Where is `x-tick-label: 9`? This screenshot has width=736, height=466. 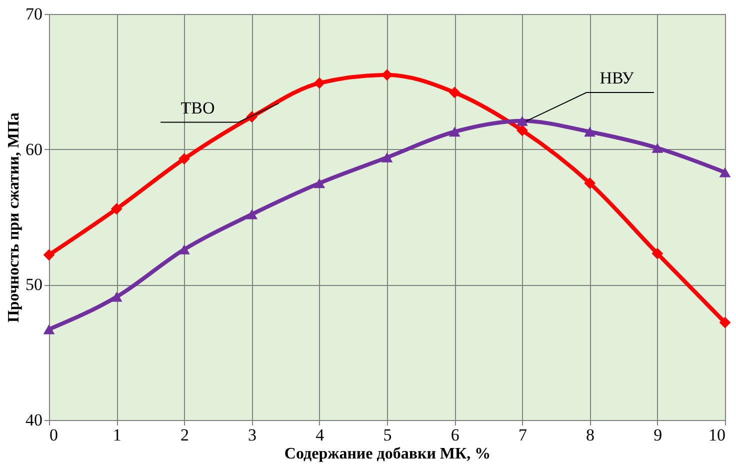 x-tick-label: 9 is located at coordinates (658, 435).